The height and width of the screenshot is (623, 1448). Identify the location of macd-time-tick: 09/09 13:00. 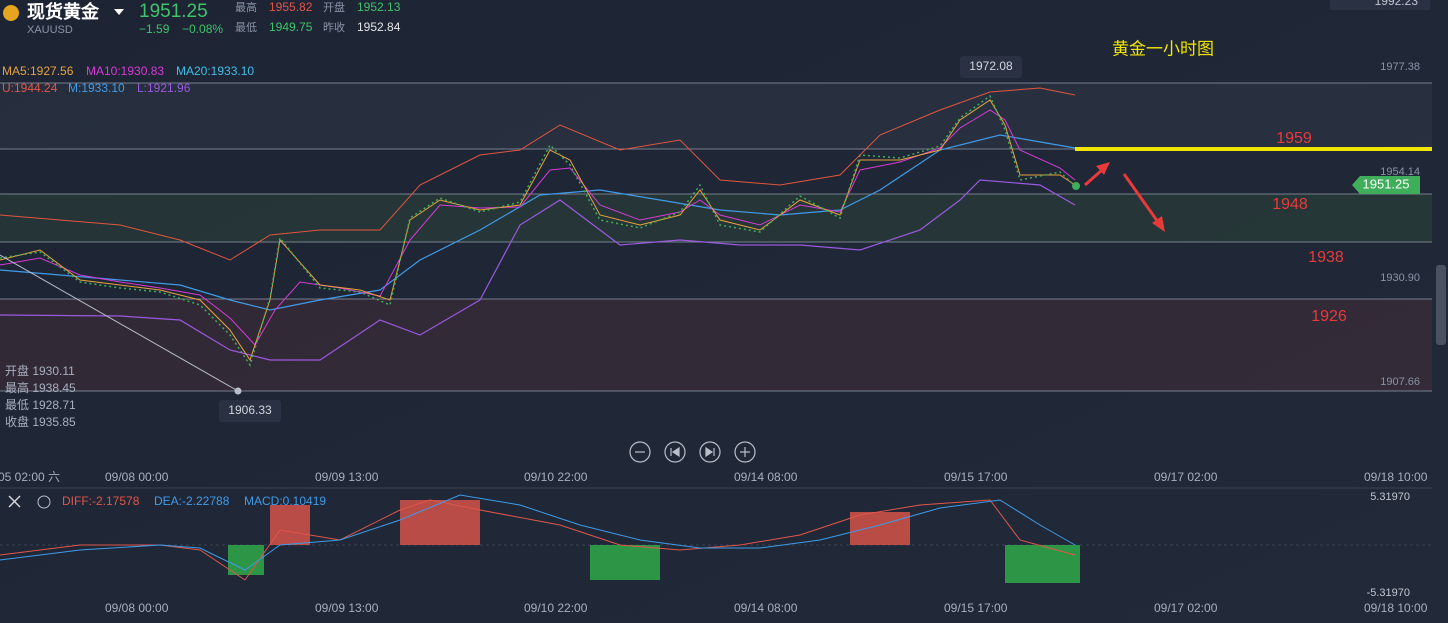
(347, 608).